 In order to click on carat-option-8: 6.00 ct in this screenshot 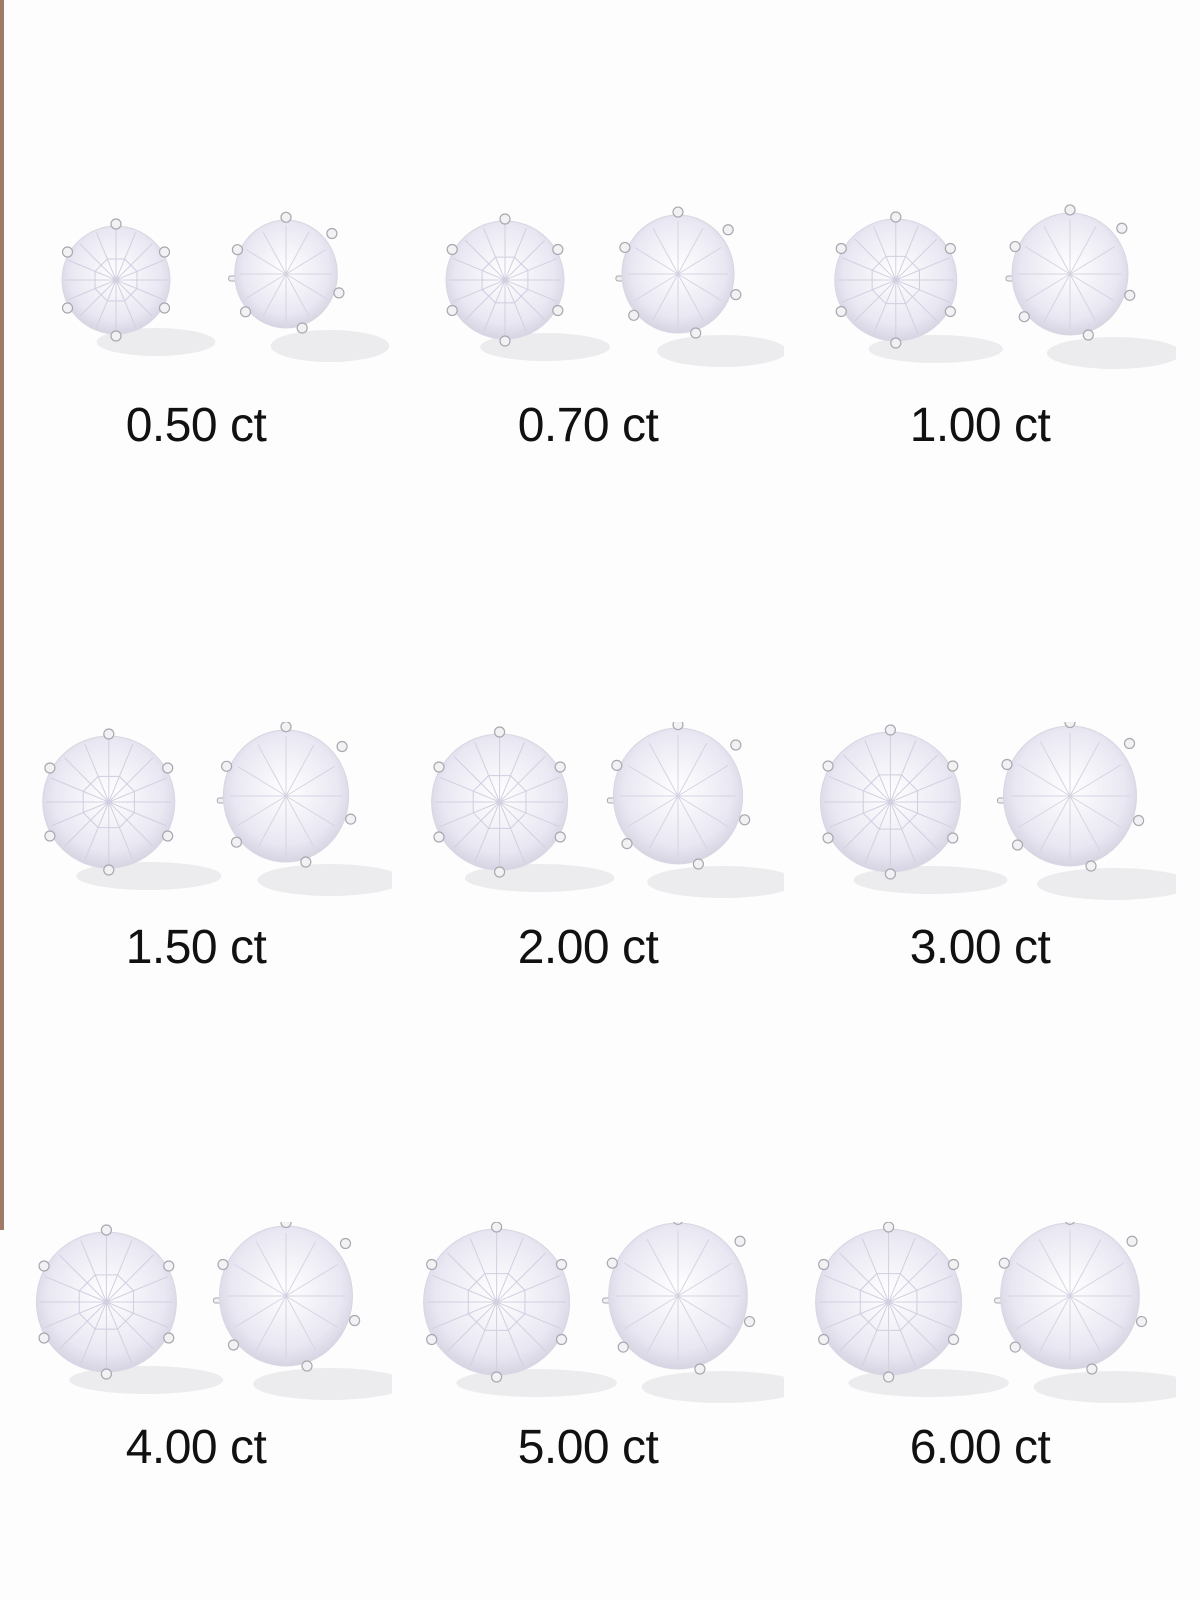, I will do `click(980, 1372)`.